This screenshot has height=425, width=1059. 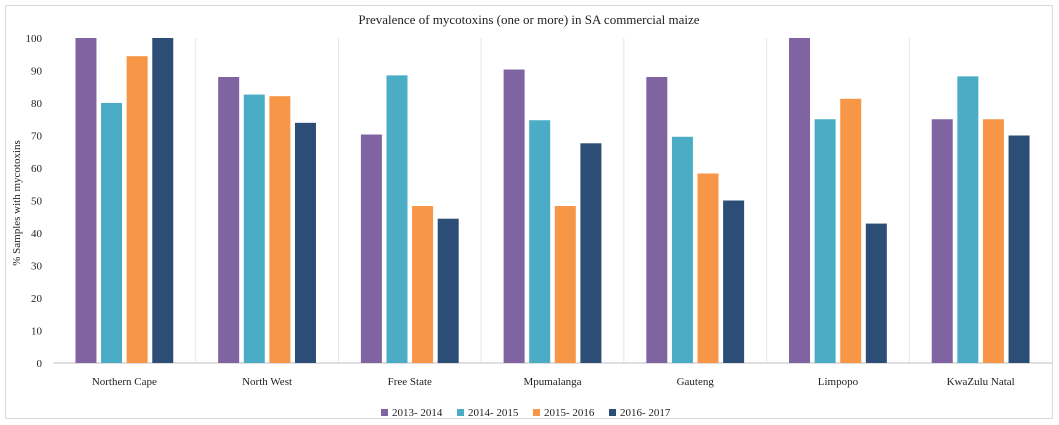 I want to click on y-axis-title: % Samples with mycotoxins, so click(x=17, y=203).